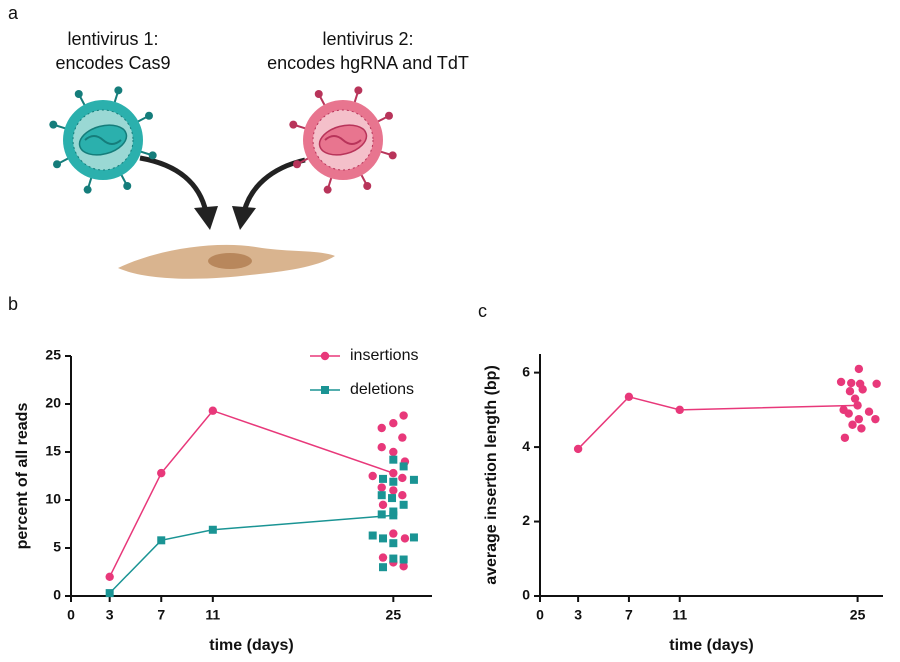  I want to click on x-tick-label: 0, so click(71, 615).